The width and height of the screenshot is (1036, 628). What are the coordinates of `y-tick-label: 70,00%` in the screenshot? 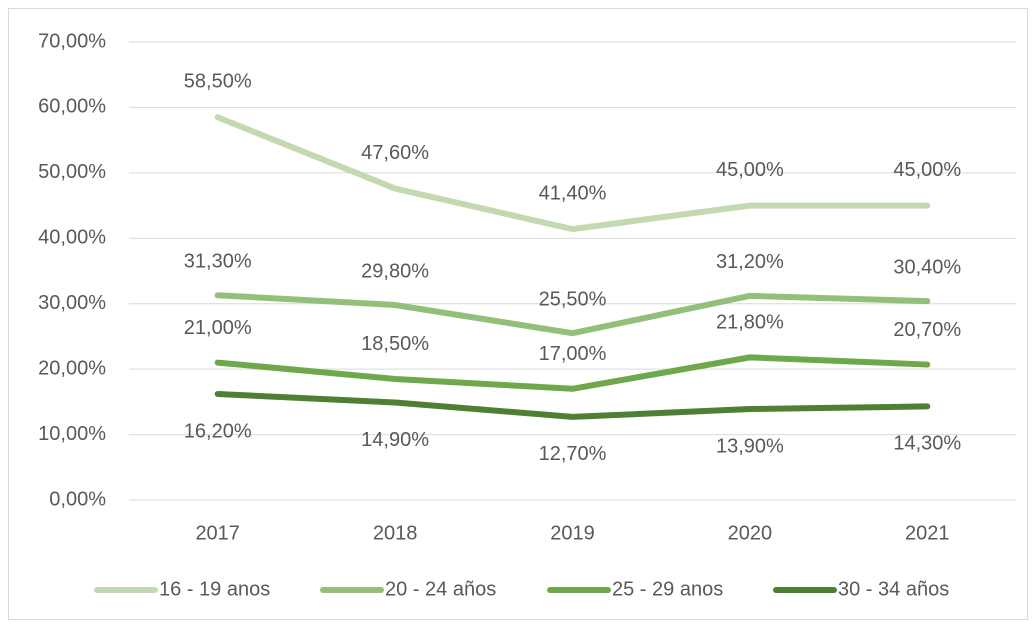 It's located at (72, 41).